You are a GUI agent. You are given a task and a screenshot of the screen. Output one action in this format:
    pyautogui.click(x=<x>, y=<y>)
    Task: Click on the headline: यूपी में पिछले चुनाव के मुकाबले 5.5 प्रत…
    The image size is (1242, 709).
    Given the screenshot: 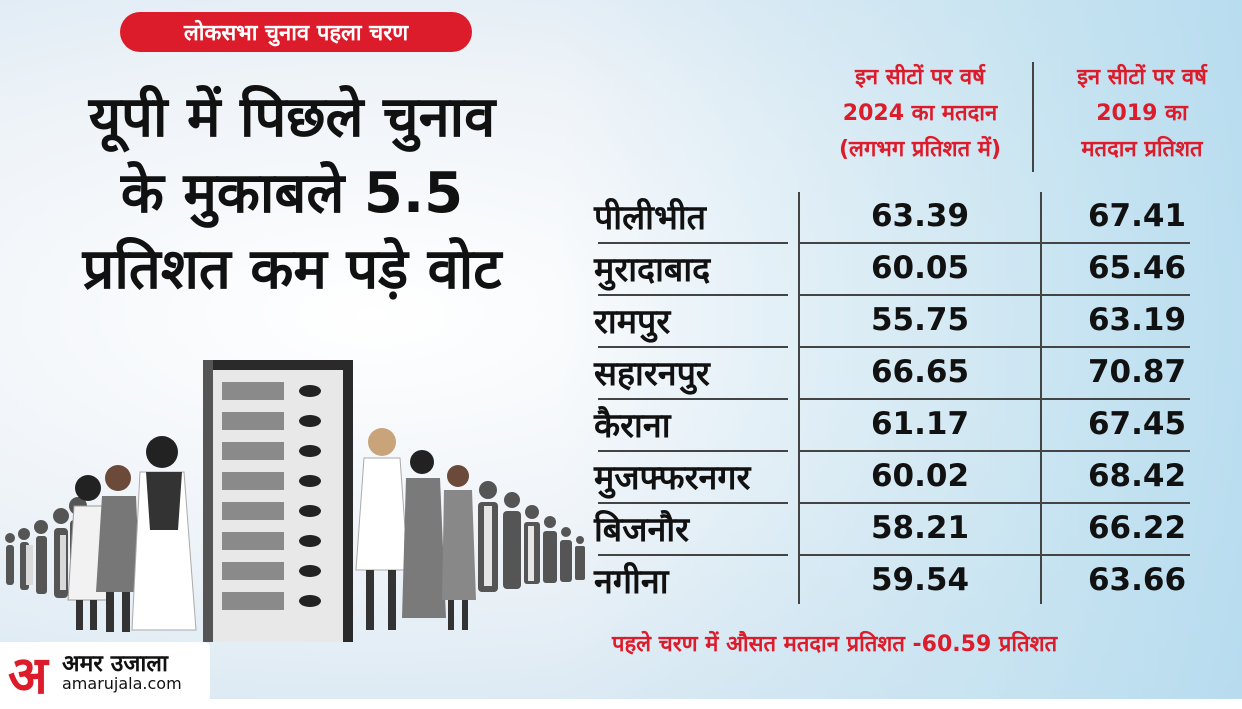 What is the action you would take?
    pyautogui.click(x=292, y=194)
    